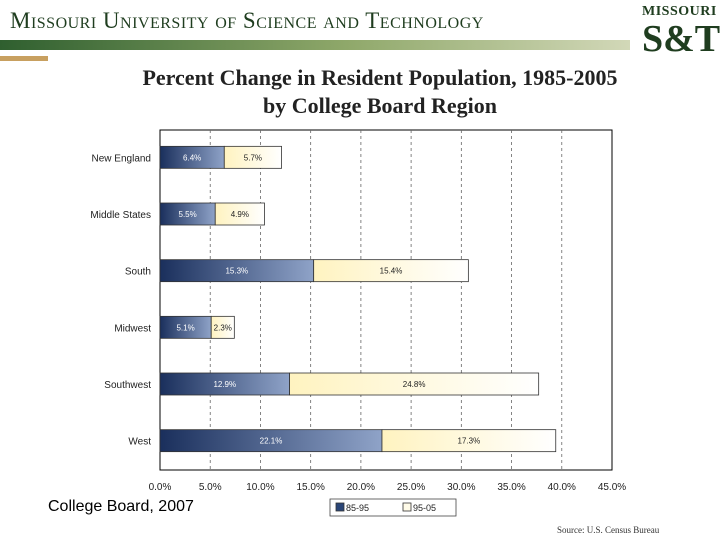  I want to click on data-label: 5.1%, so click(185, 327).